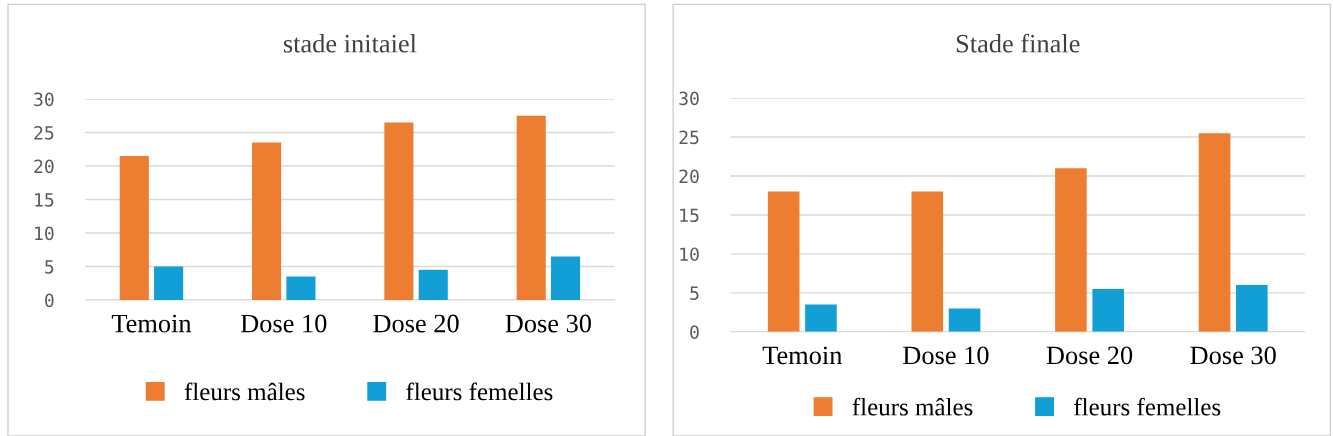 Image resolution: width=1333 pixels, height=436 pixels. I want to click on chart-title: Stade finale, so click(1018, 43).